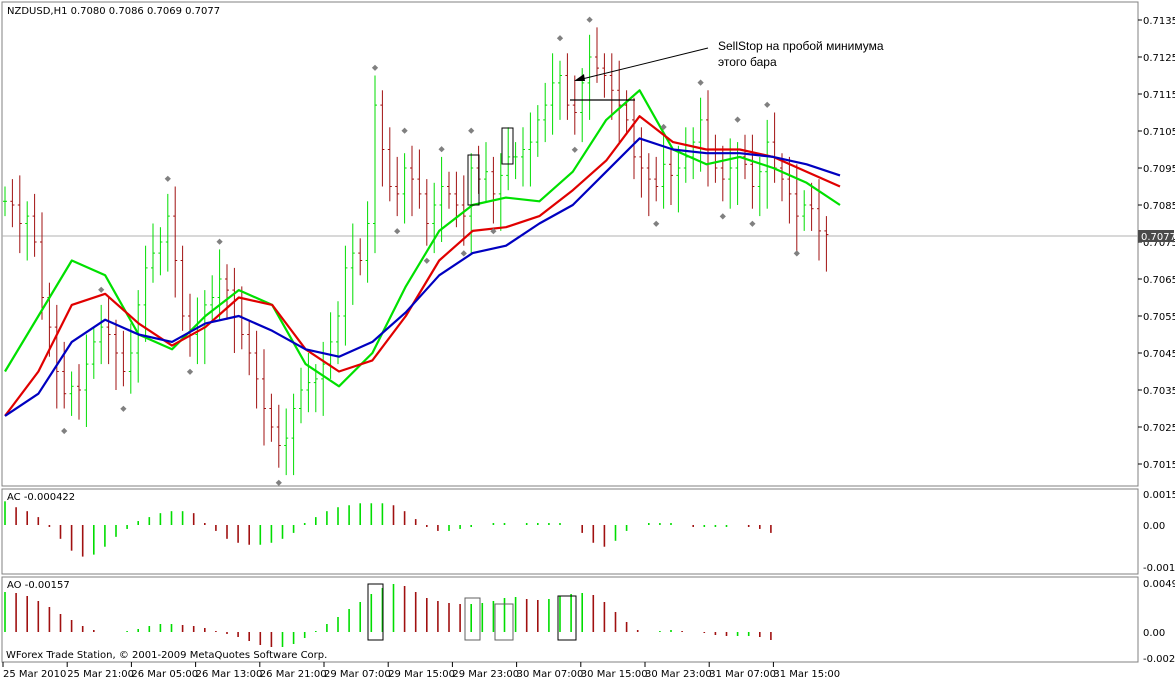  What do you see at coordinates (1159, 622) in the screenshot?
I see `ao-axis: 0.0049 0.00 -0.00279` at bounding box center [1159, 622].